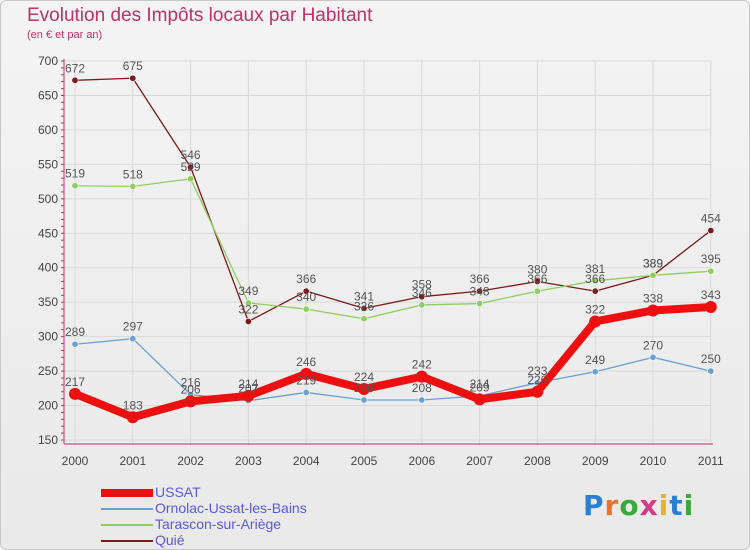  I want to click on data-label: 209, so click(480, 387).